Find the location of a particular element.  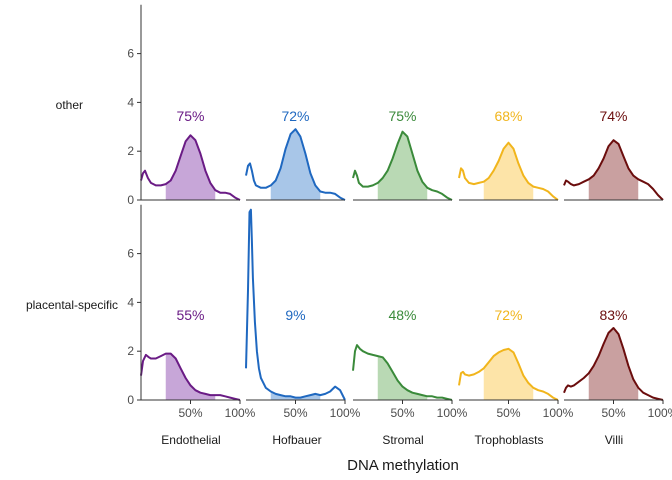

panel-other-endothelial: 75% is located at coordinates (190, 154).